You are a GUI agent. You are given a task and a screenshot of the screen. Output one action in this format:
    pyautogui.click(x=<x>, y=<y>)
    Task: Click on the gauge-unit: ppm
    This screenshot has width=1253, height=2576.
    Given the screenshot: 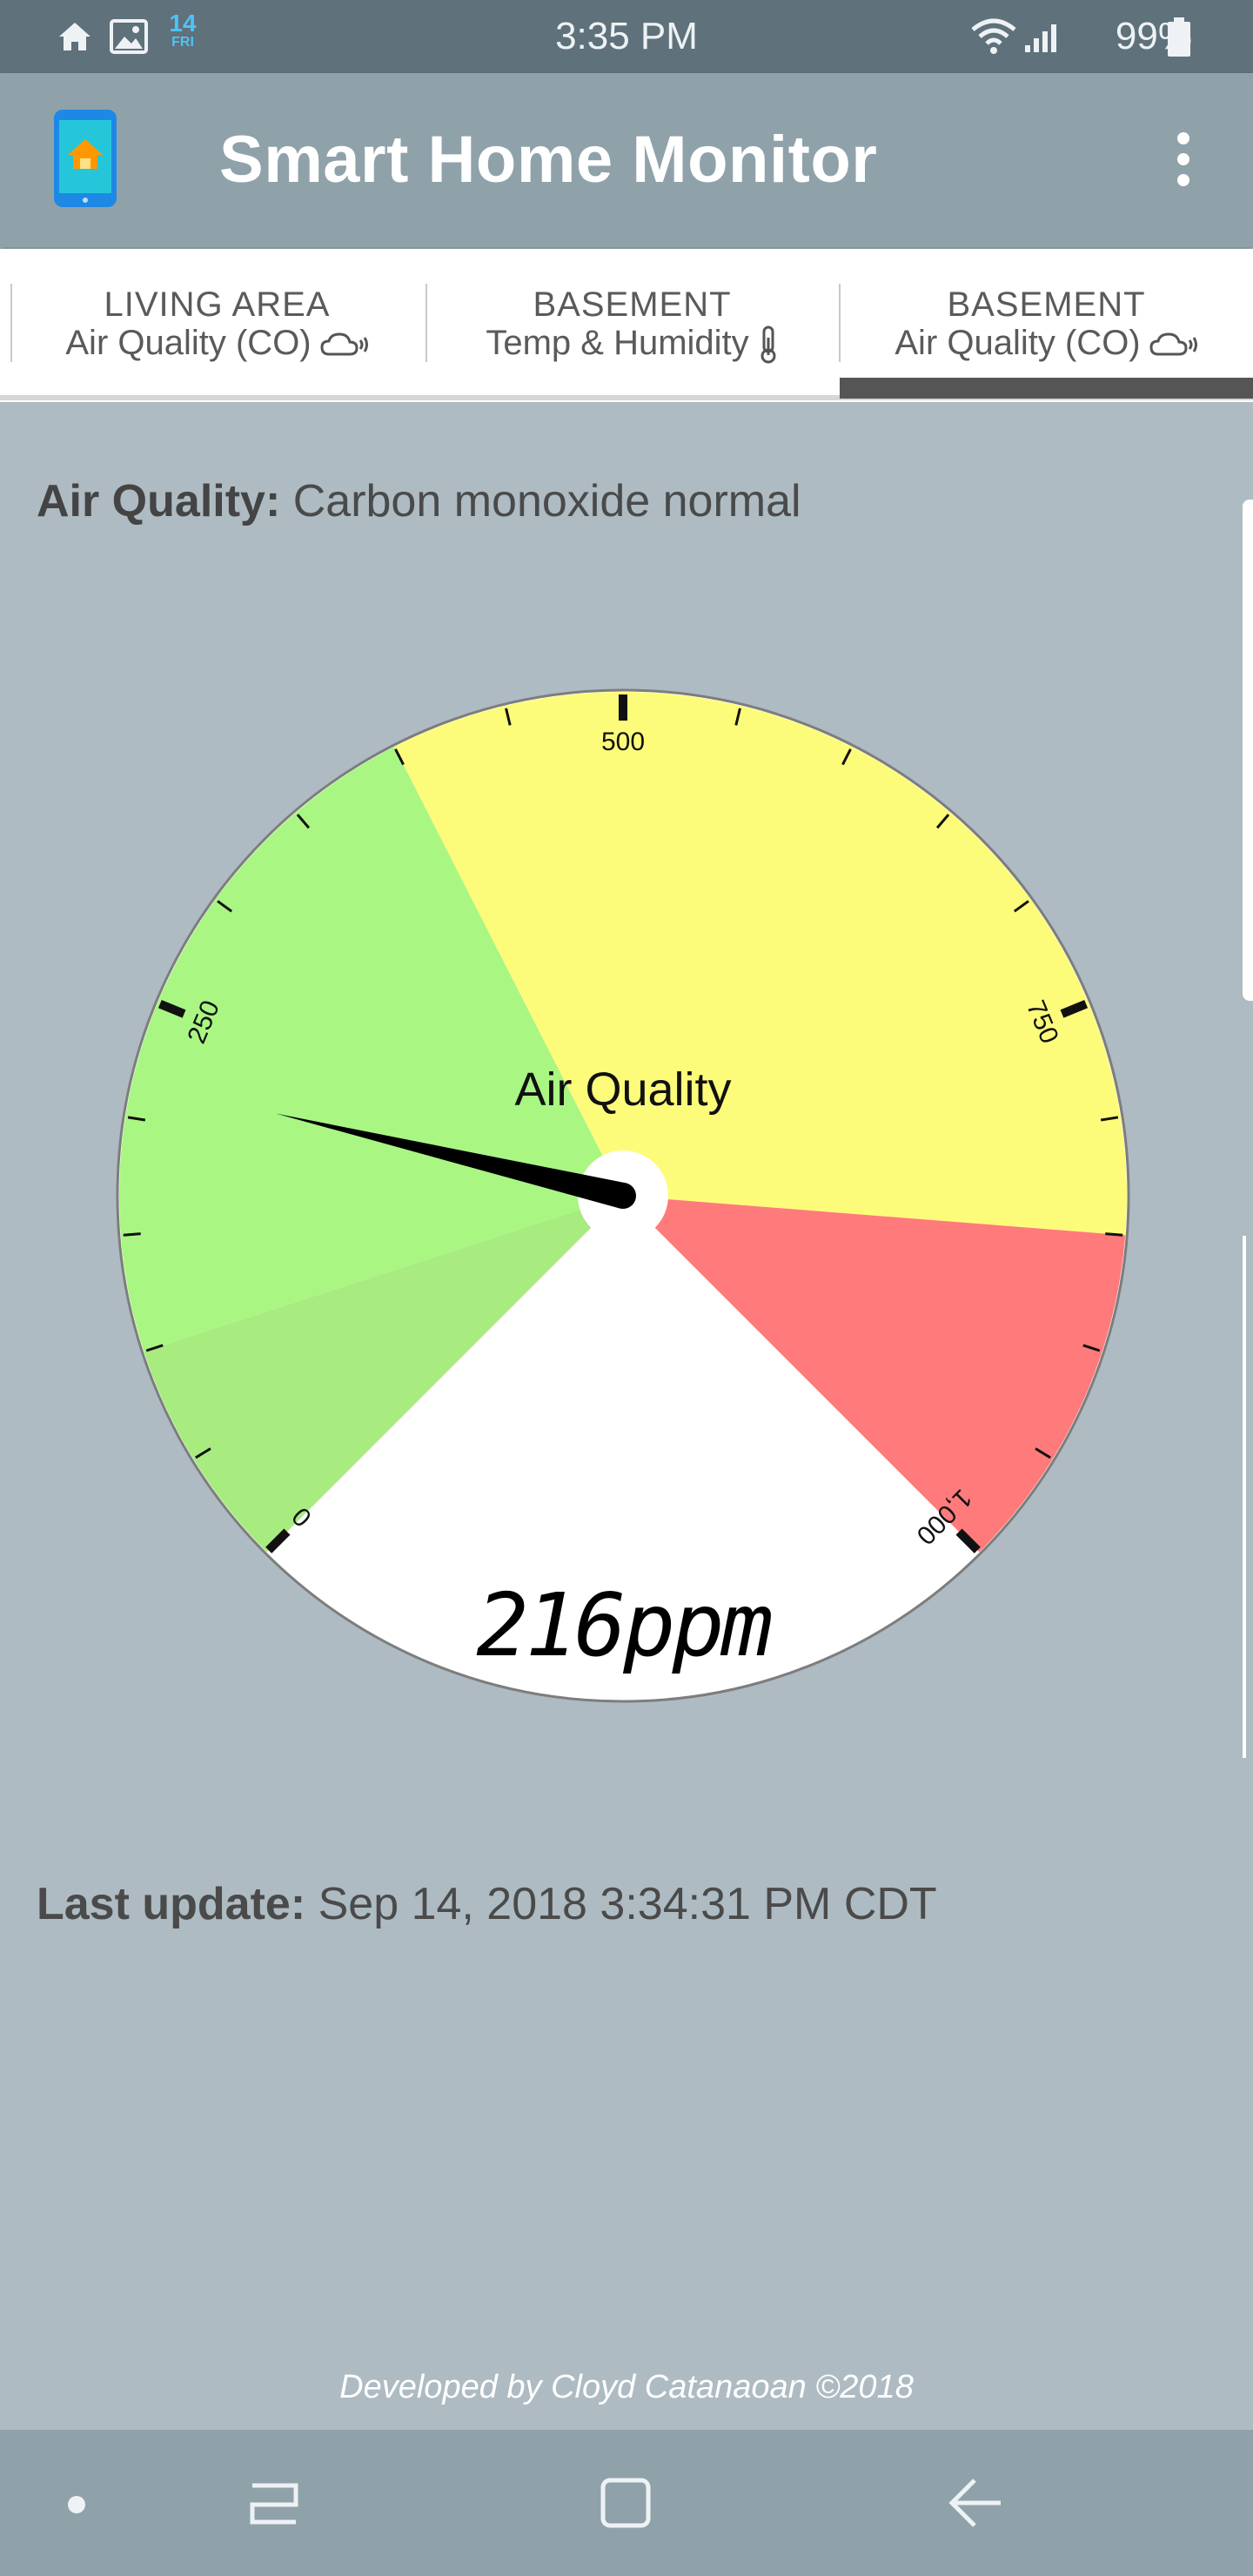 What is the action you would take?
    pyautogui.click(x=696, y=1625)
    